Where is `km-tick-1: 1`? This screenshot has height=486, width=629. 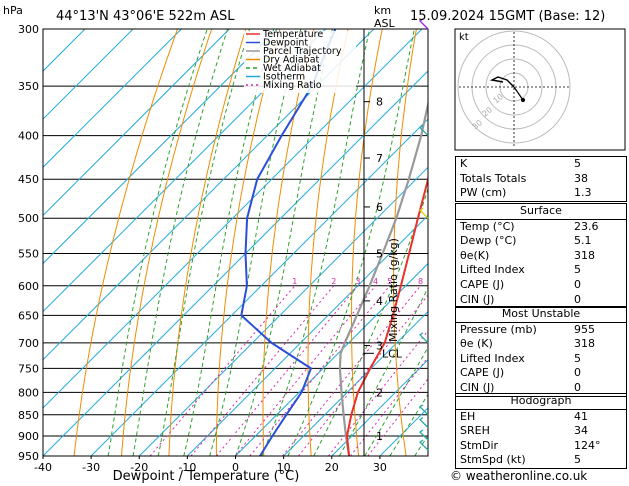 km-tick-1: 1 is located at coordinates (379, 436).